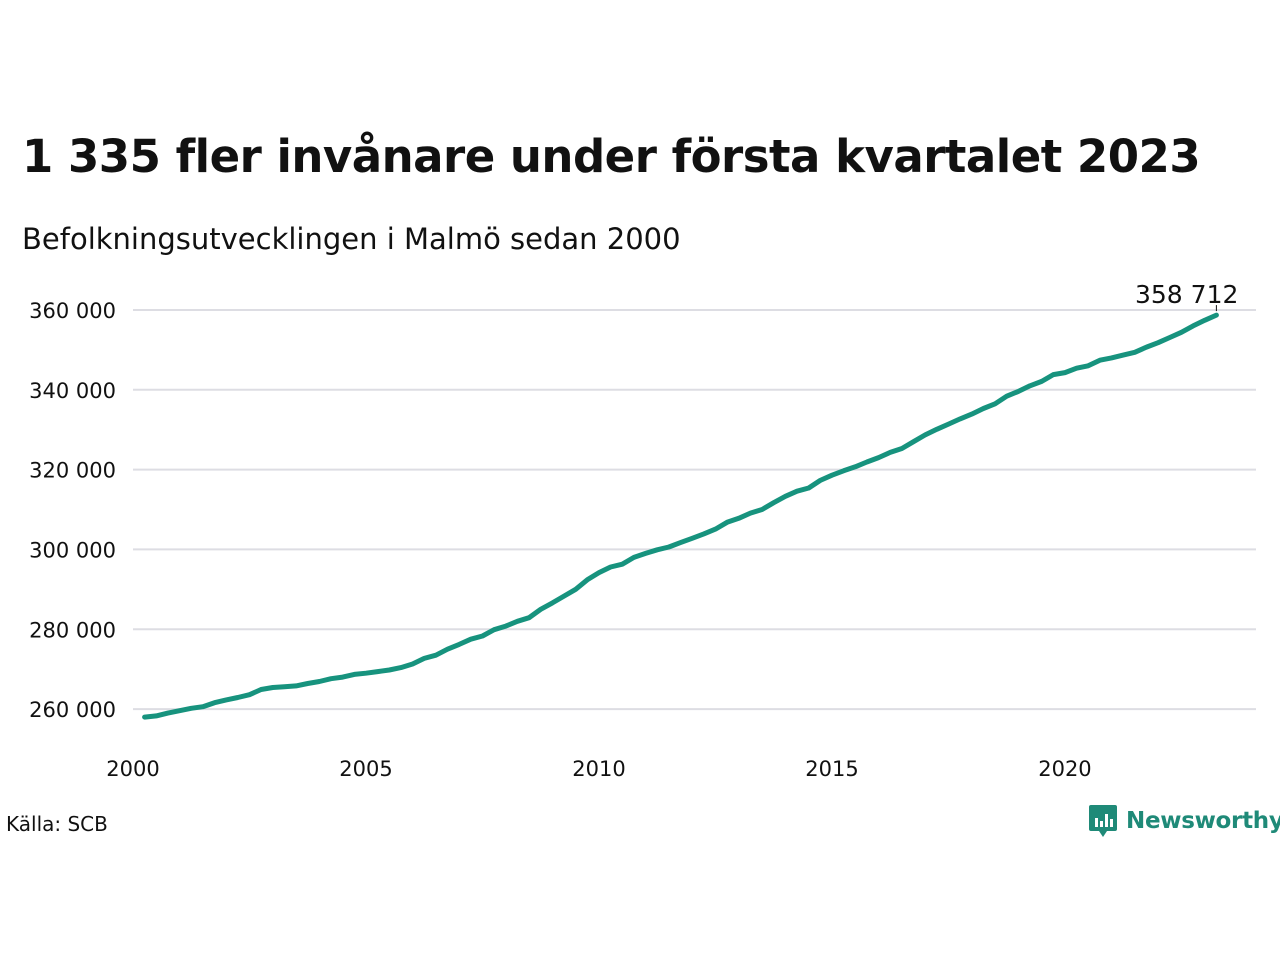 Image resolution: width=1280 pixels, height=960 pixels. Describe the element at coordinates (1103, 821) in the screenshot. I see `bar-chart-speech-bubble-icon` at that location.